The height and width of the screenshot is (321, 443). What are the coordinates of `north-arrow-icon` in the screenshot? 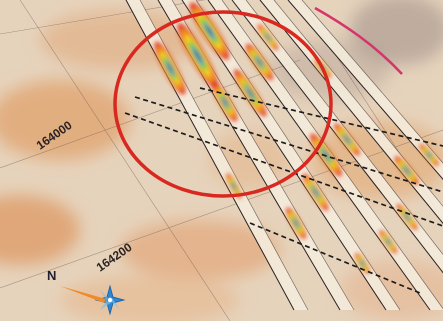 It's located at (83, 294).